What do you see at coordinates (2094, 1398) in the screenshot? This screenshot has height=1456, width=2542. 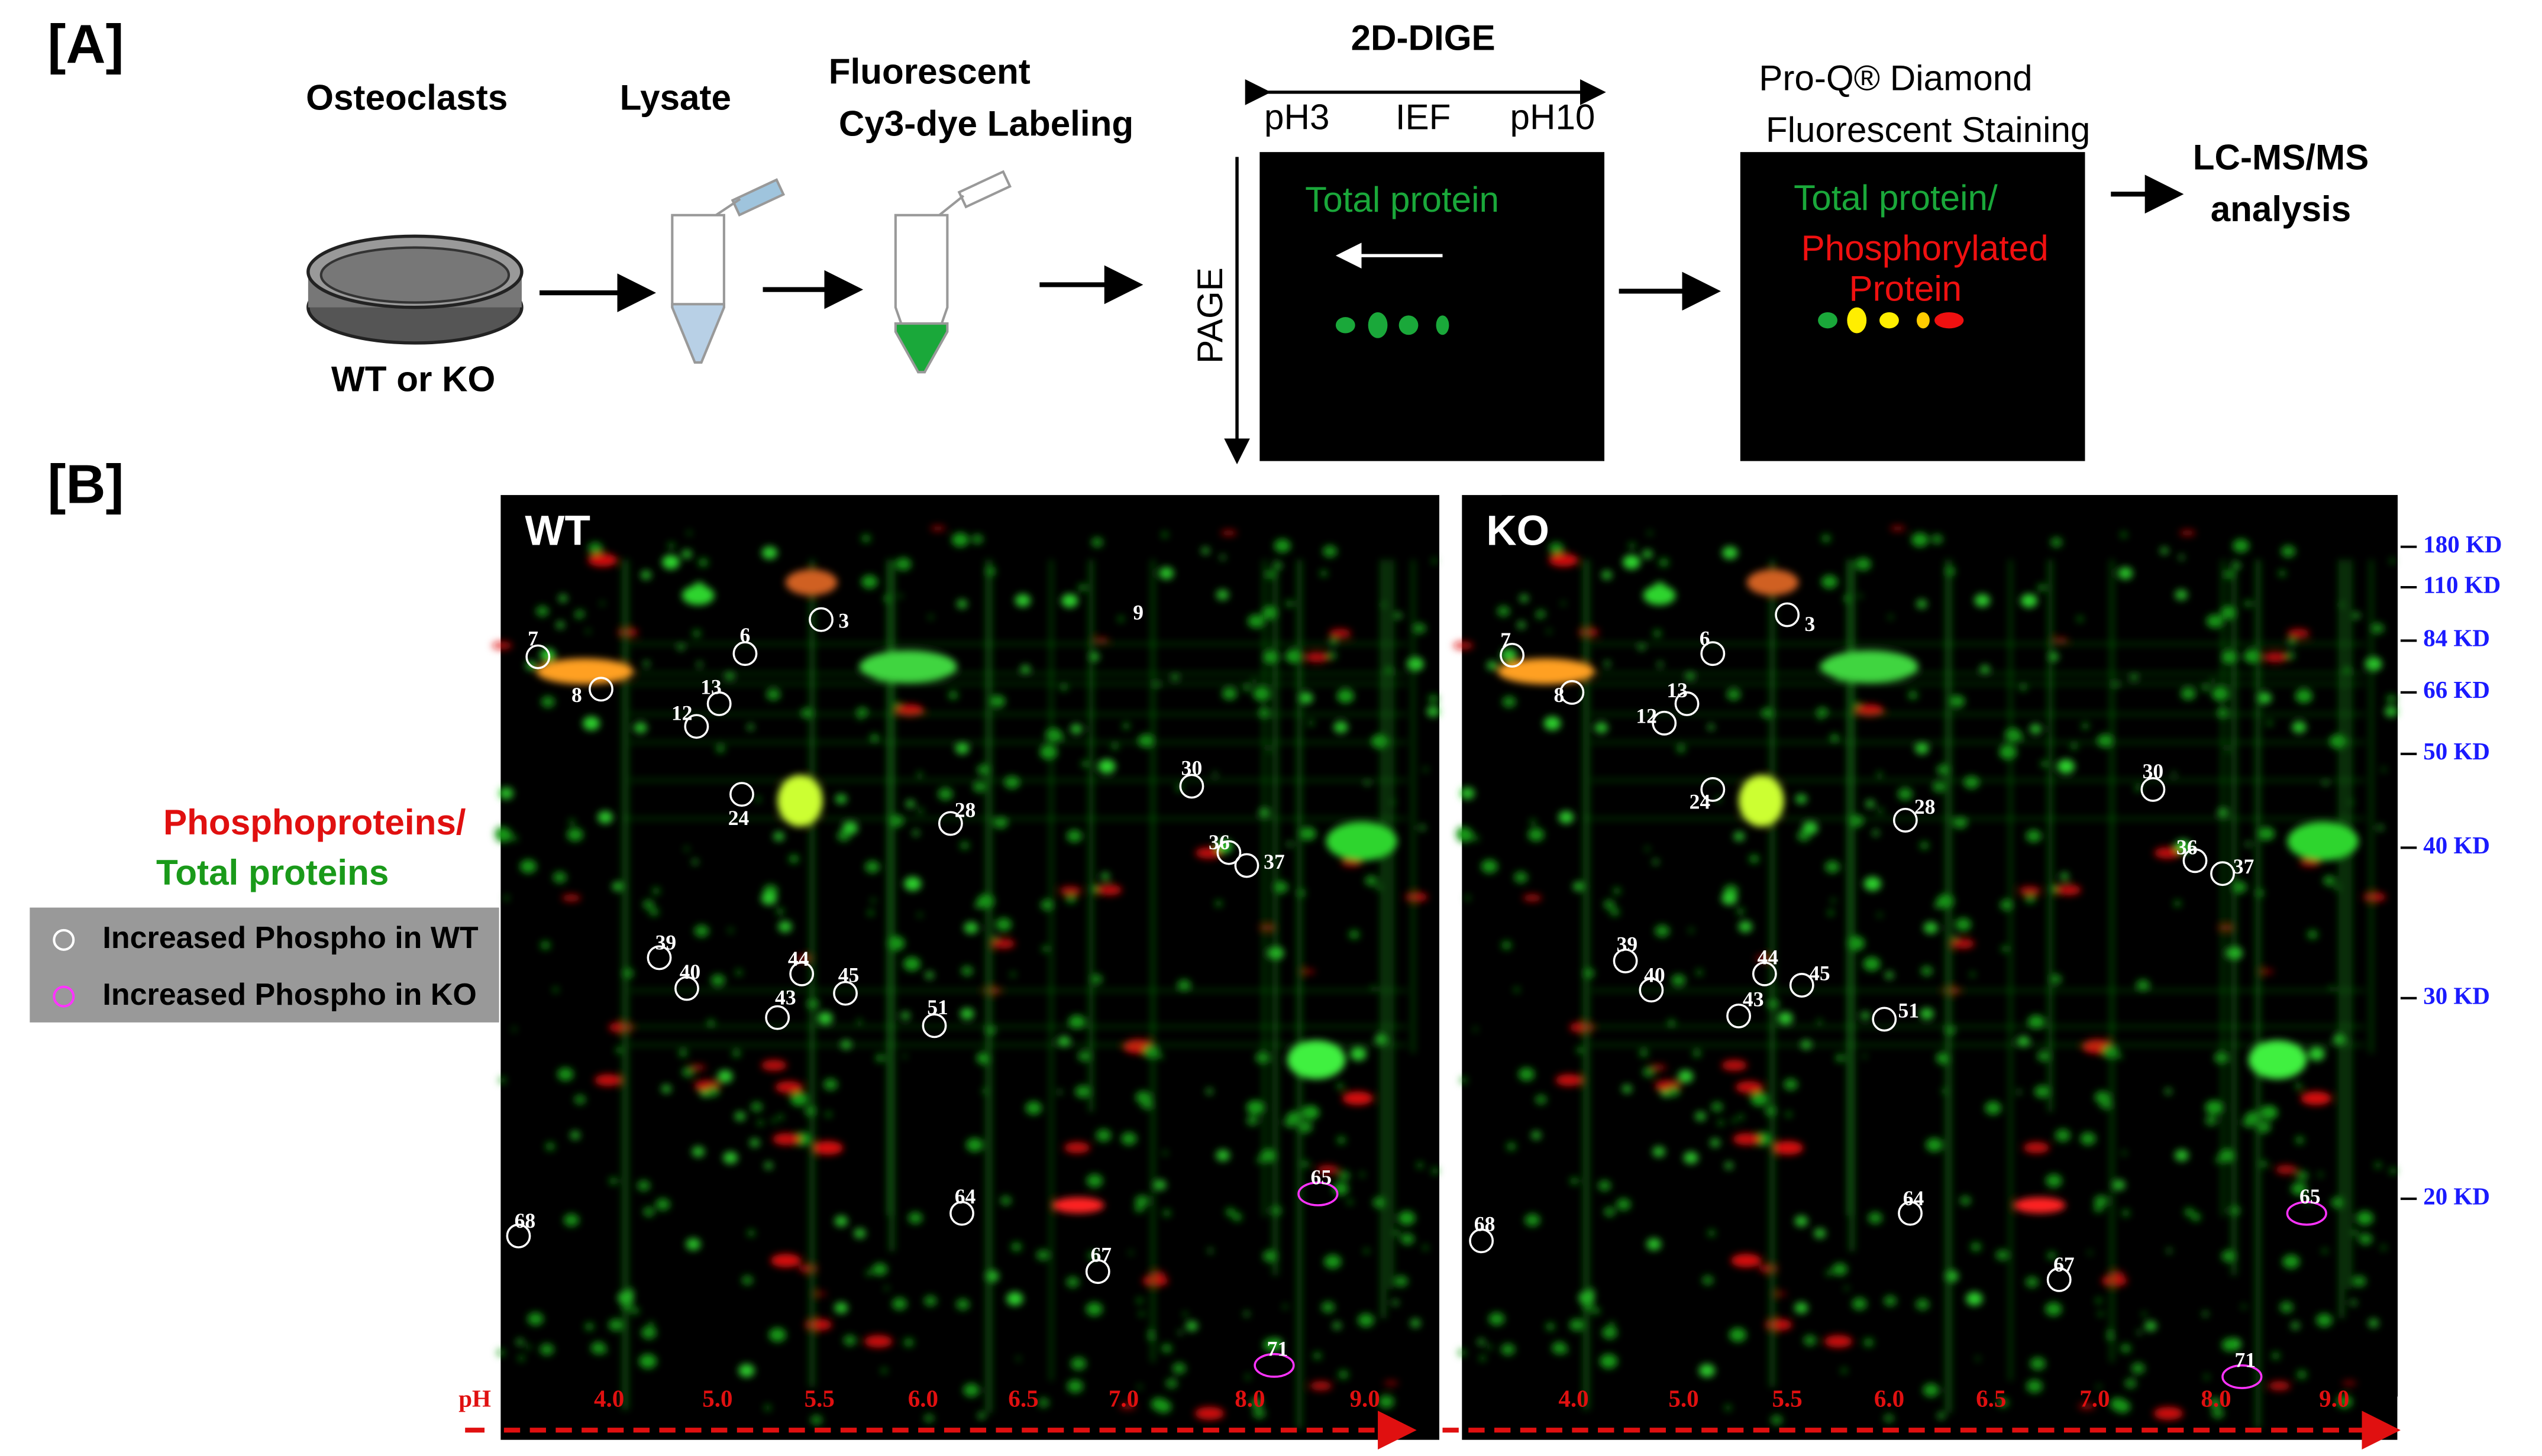 I see `ph-value: 7.0` at bounding box center [2094, 1398].